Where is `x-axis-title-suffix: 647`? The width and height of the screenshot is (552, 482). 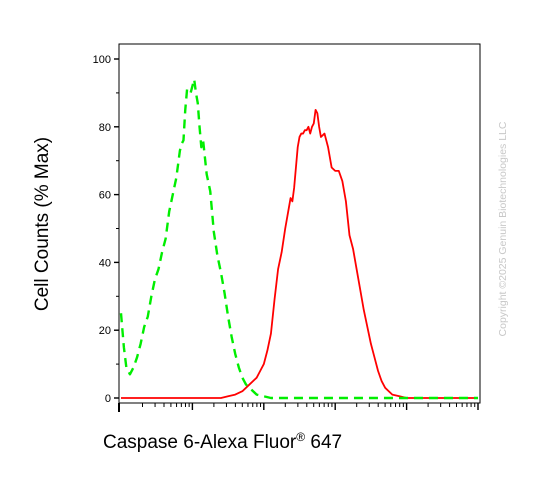 x-axis-title-suffix: 647 is located at coordinates (323, 442).